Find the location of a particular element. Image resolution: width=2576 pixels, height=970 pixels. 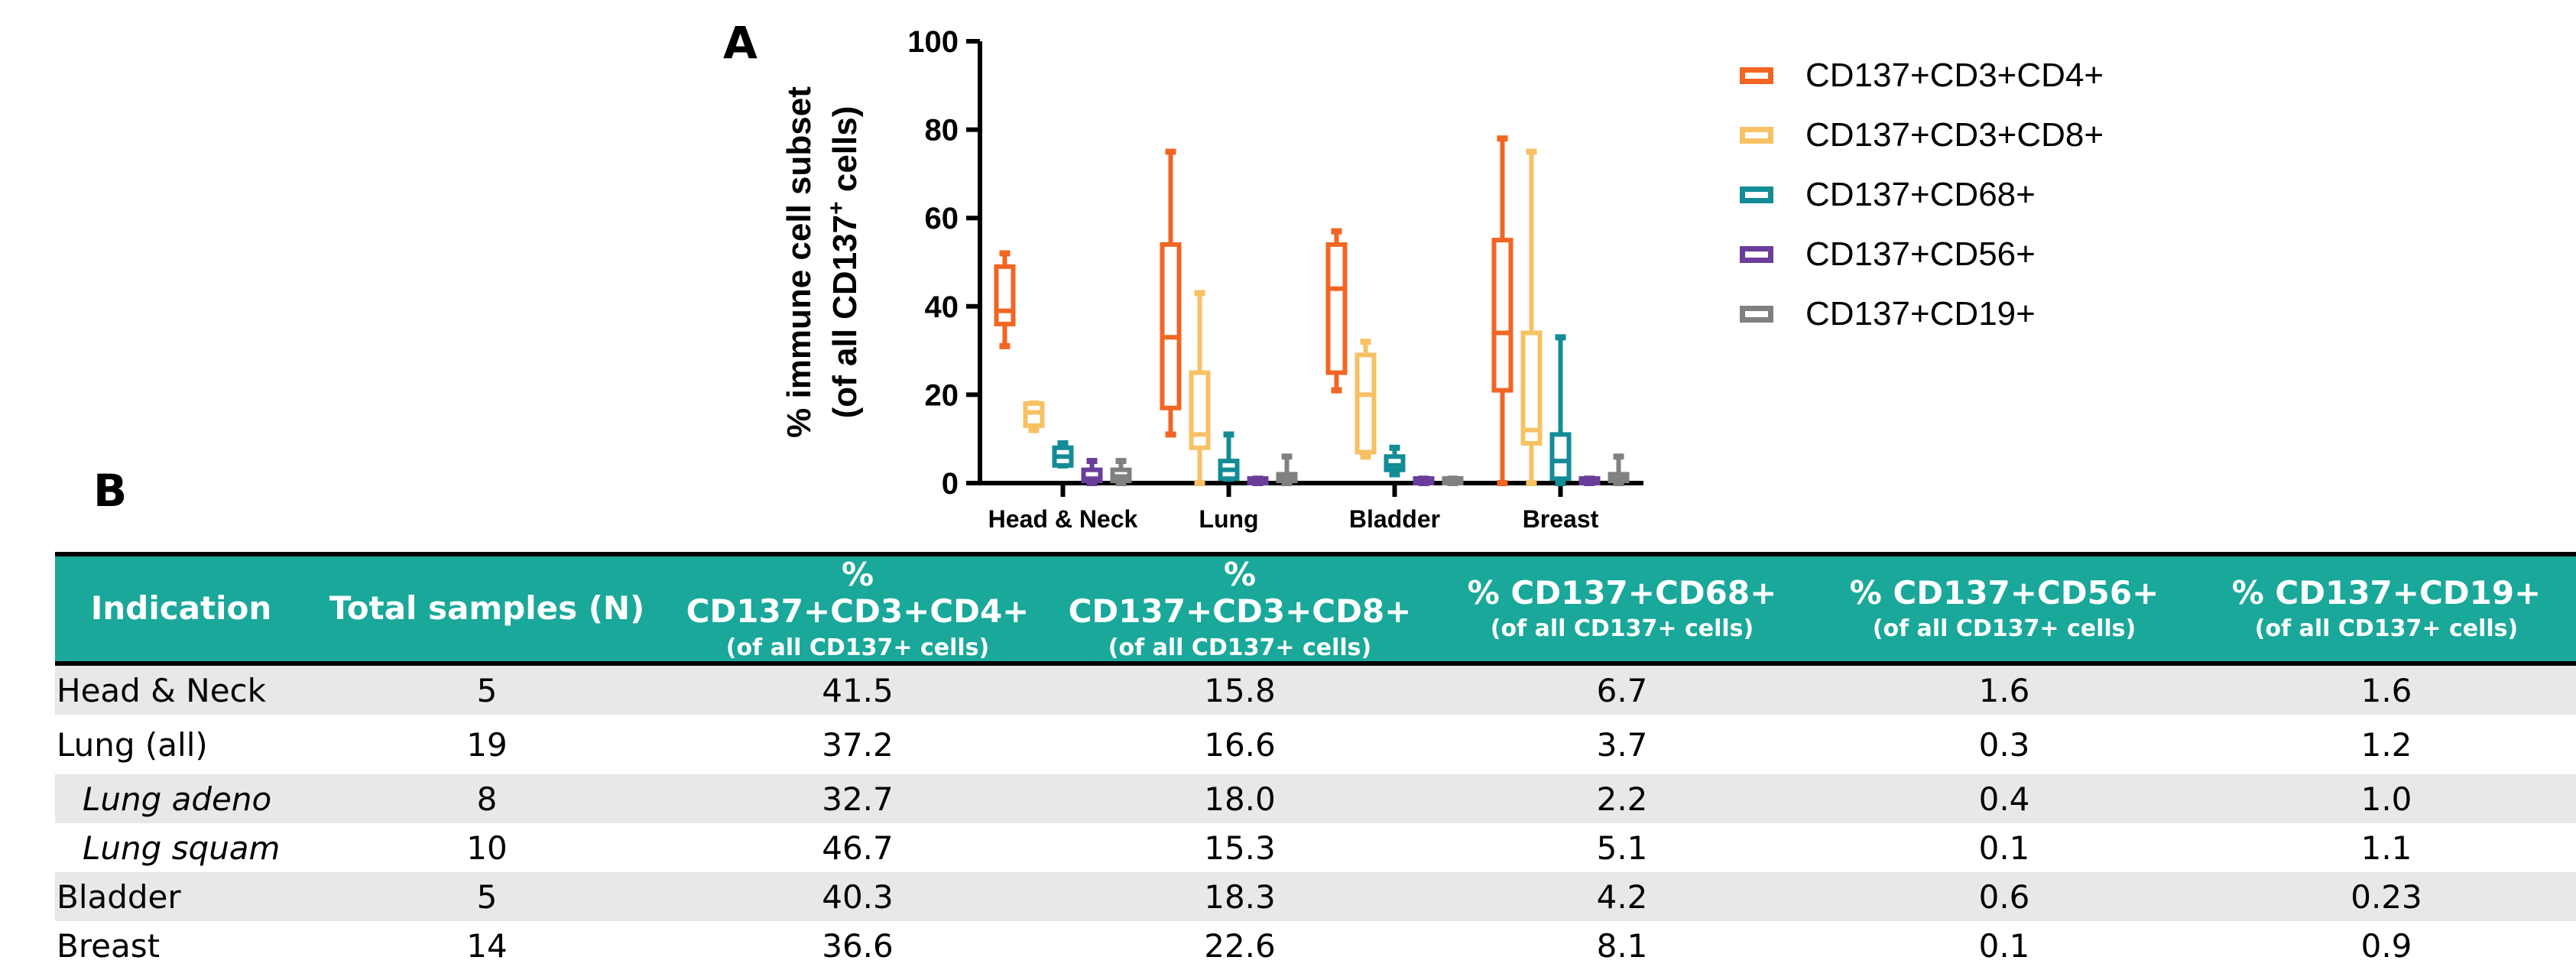

table-cell: 0.23 is located at coordinates (2386, 897).